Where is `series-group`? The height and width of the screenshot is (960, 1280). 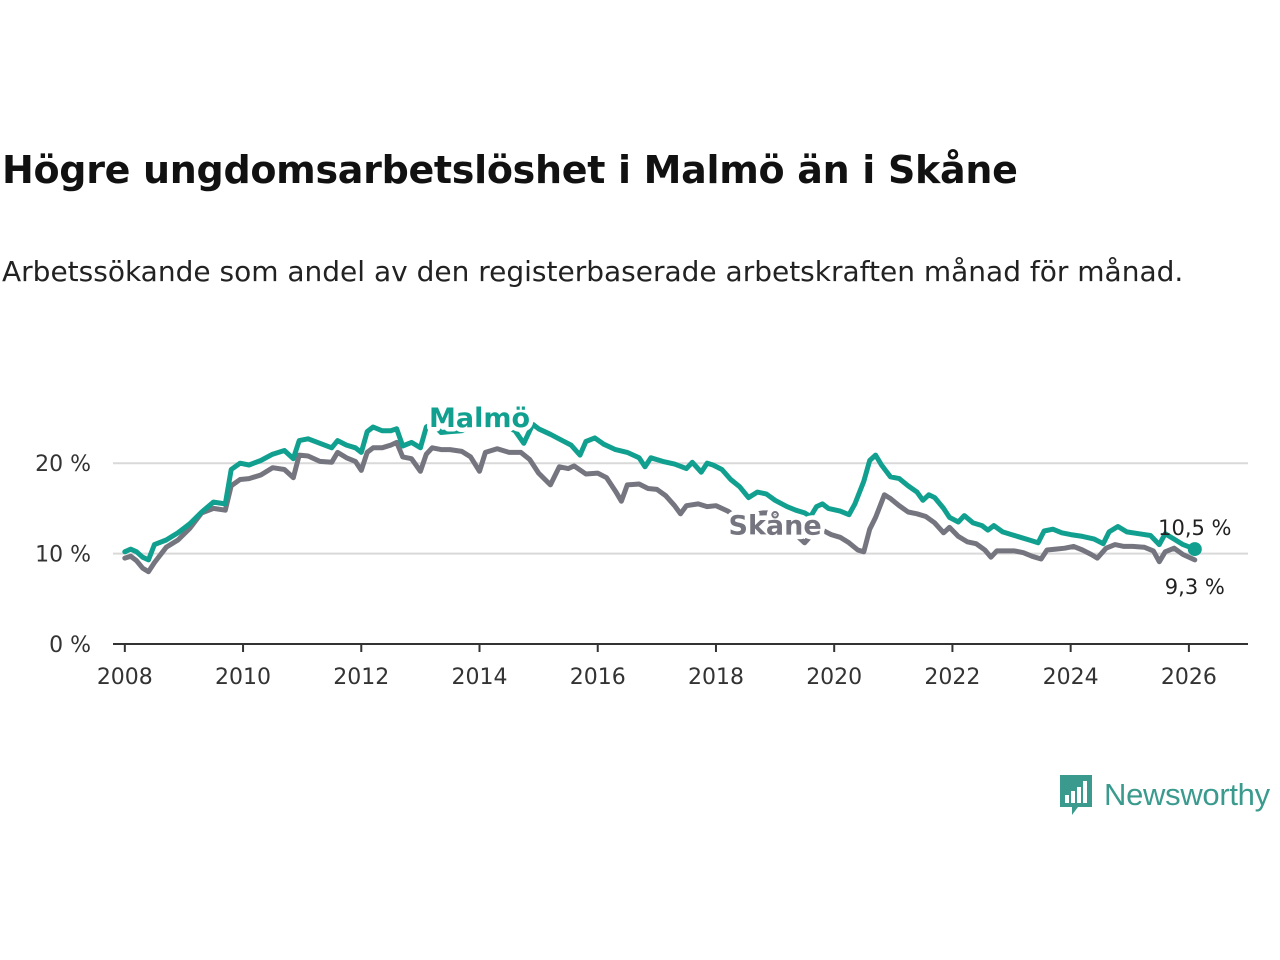 series-group is located at coordinates (662, 497).